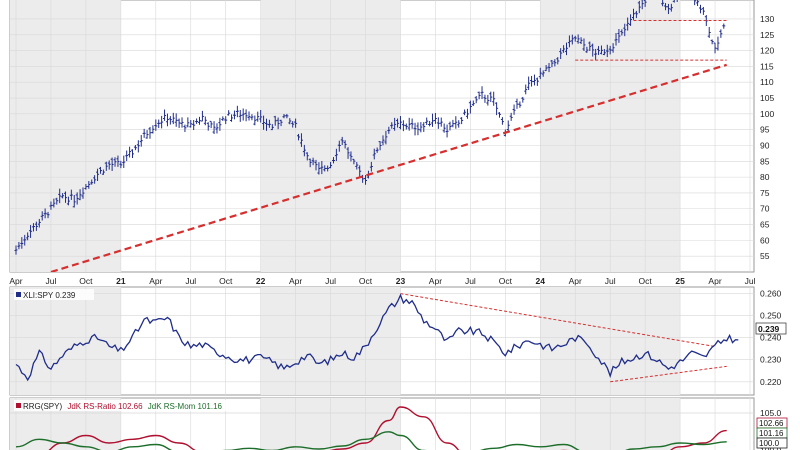 The width and height of the screenshot is (800, 450). What do you see at coordinates (765, 130) in the screenshot?
I see `price-y-tick: 95` at bounding box center [765, 130].